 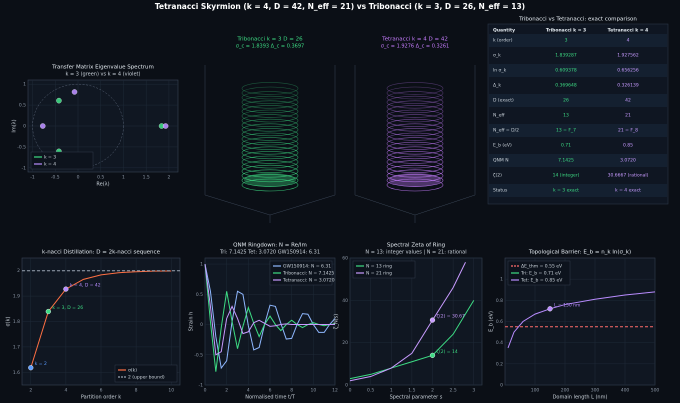 What do you see at coordinates (566, 86) in the screenshot?
I see `table-cell: 0.369648` at bounding box center [566, 86].